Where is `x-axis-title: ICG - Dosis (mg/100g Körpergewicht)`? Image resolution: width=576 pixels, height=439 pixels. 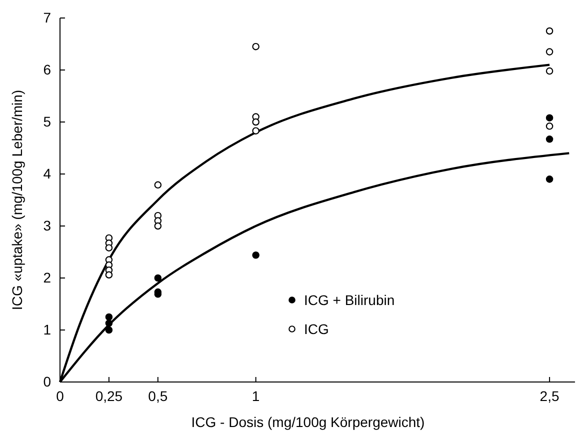
x-axis-title: ICG - Dosis (mg/100g Körpergewicht) is located at coordinates (308, 422).